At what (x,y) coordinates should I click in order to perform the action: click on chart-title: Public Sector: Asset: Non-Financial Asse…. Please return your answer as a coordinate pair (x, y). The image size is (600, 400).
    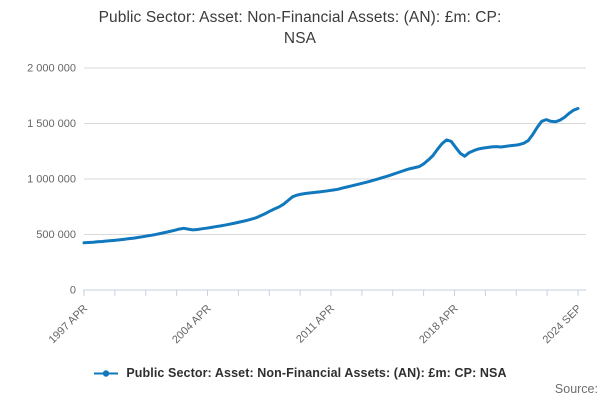
    Looking at the image, I should click on (300, 28).